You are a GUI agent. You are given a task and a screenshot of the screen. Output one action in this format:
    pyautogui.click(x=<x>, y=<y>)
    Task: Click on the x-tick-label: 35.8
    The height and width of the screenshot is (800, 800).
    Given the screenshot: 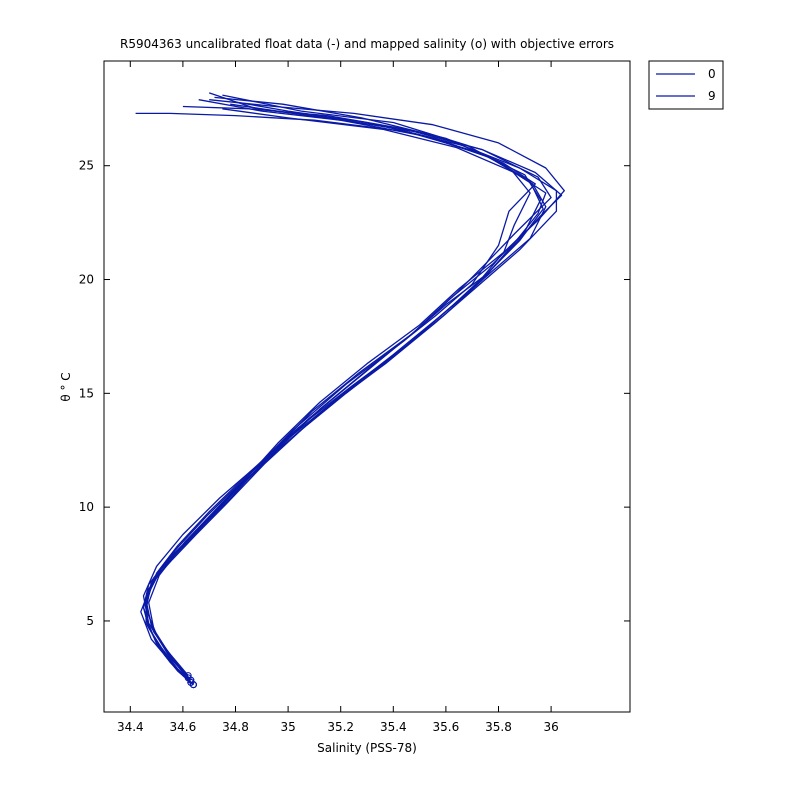 What is the action you would take?
    pyautogui.click(x=498, y=727)
    